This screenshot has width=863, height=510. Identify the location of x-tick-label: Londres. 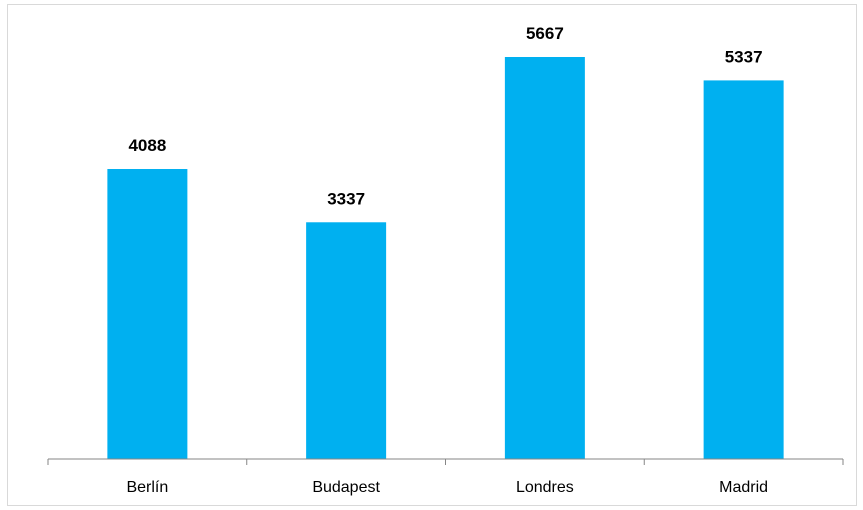
(545, 487).